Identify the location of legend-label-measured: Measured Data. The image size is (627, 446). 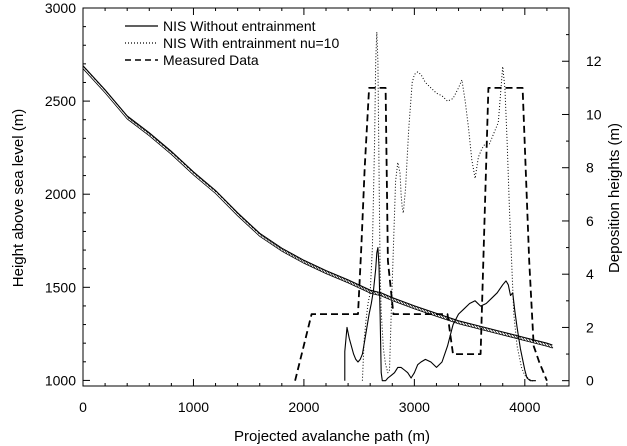
(211, 60).